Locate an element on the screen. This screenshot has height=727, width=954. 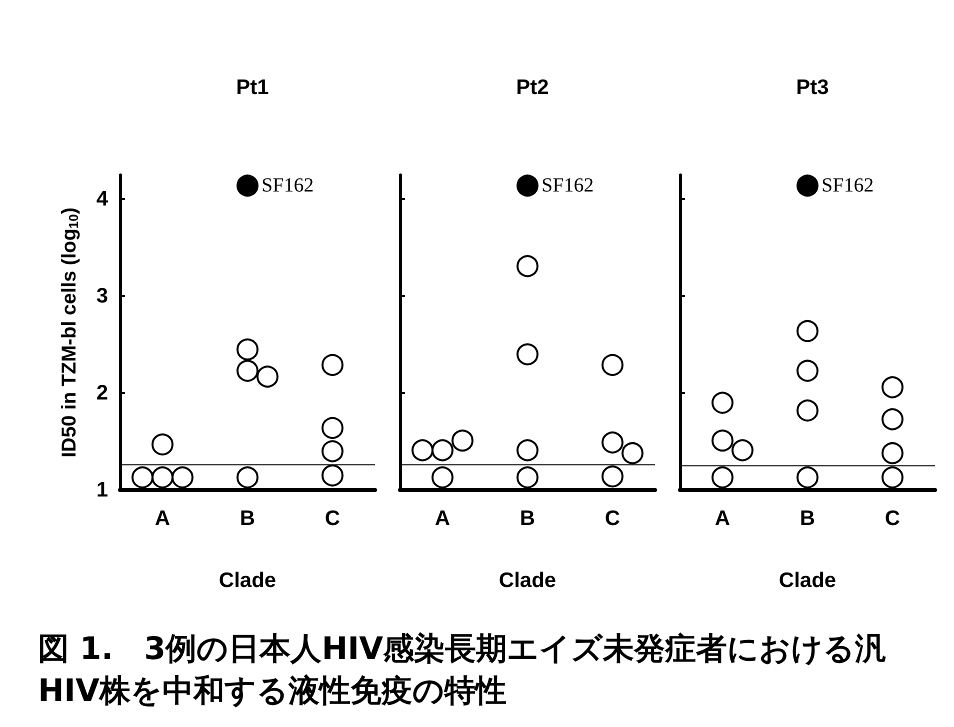
caption: 図 1. 3例の日本人HIV感染長期エイズ未発症者における汎HIV株を中和する液性免疫の特性 is located at coordinates (463, 670).